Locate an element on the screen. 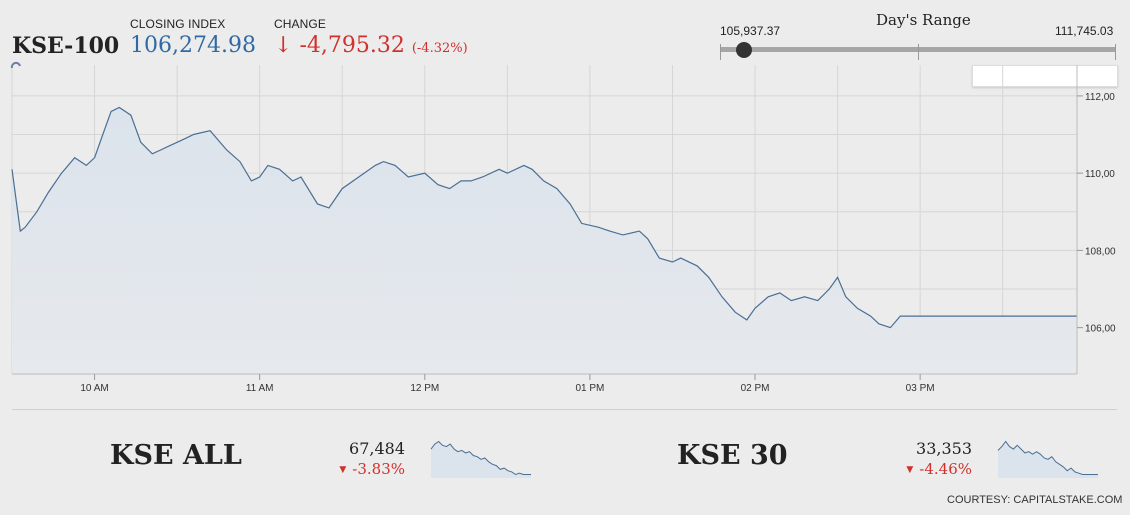 The width and height of the screenshot is (1130, 515). y-tick-label: 106,00 is located at coordinates (1100, 329).